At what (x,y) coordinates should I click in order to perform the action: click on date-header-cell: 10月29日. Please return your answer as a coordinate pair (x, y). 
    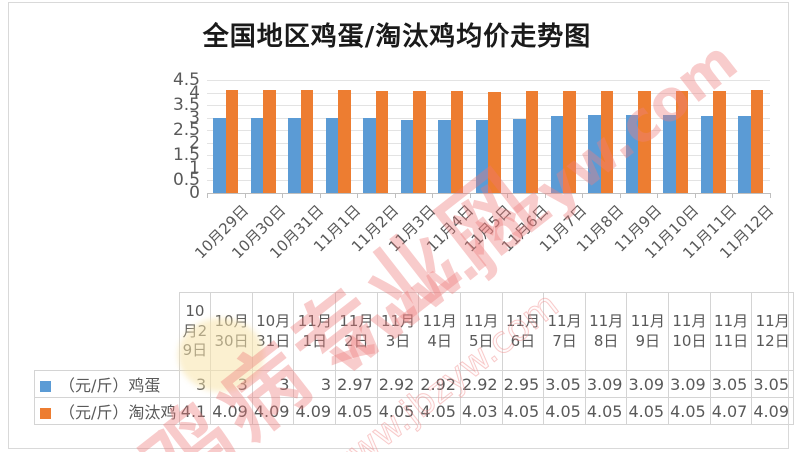
    Looking at the image, I should click on (195, 331).